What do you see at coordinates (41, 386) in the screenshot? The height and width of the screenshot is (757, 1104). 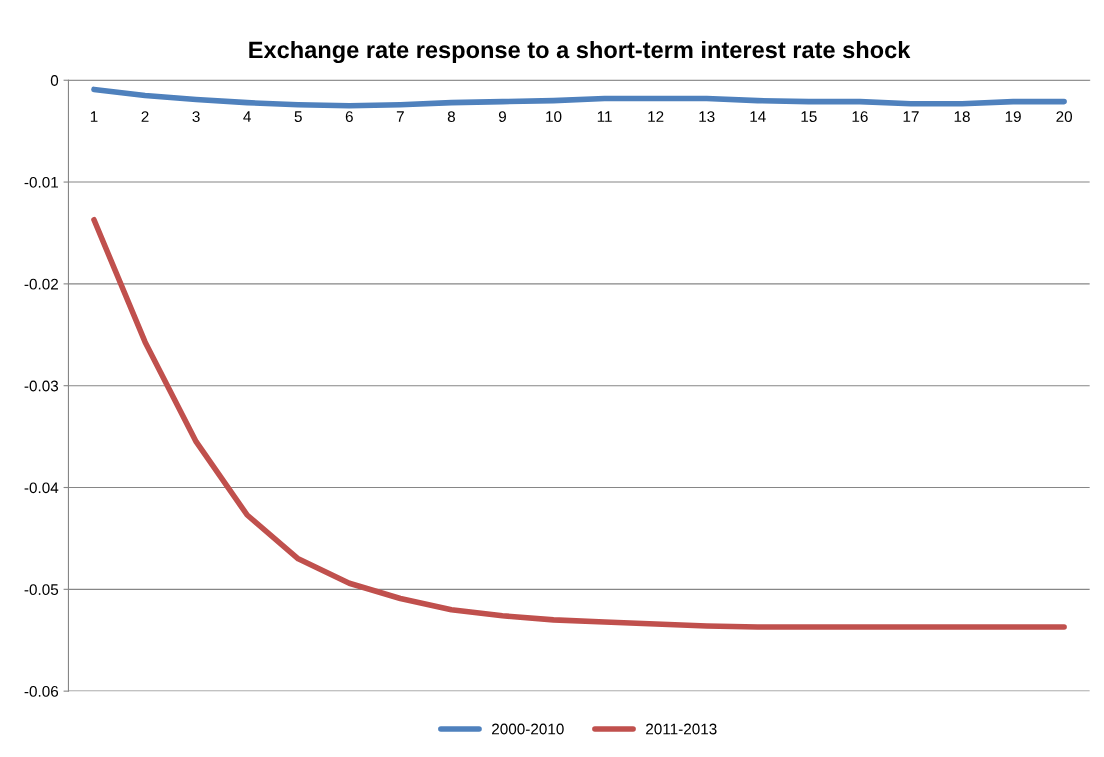 I see `y-tick-label: -0.03` at bounding box center [41, 386].